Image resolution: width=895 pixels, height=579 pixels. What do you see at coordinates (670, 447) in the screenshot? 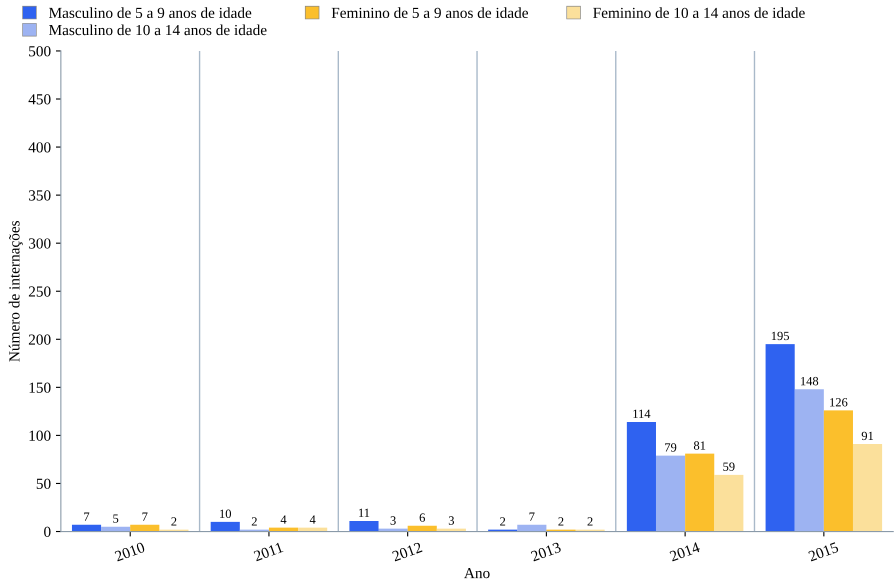
I see `data-label: 79` at bounding box center [670, 447].